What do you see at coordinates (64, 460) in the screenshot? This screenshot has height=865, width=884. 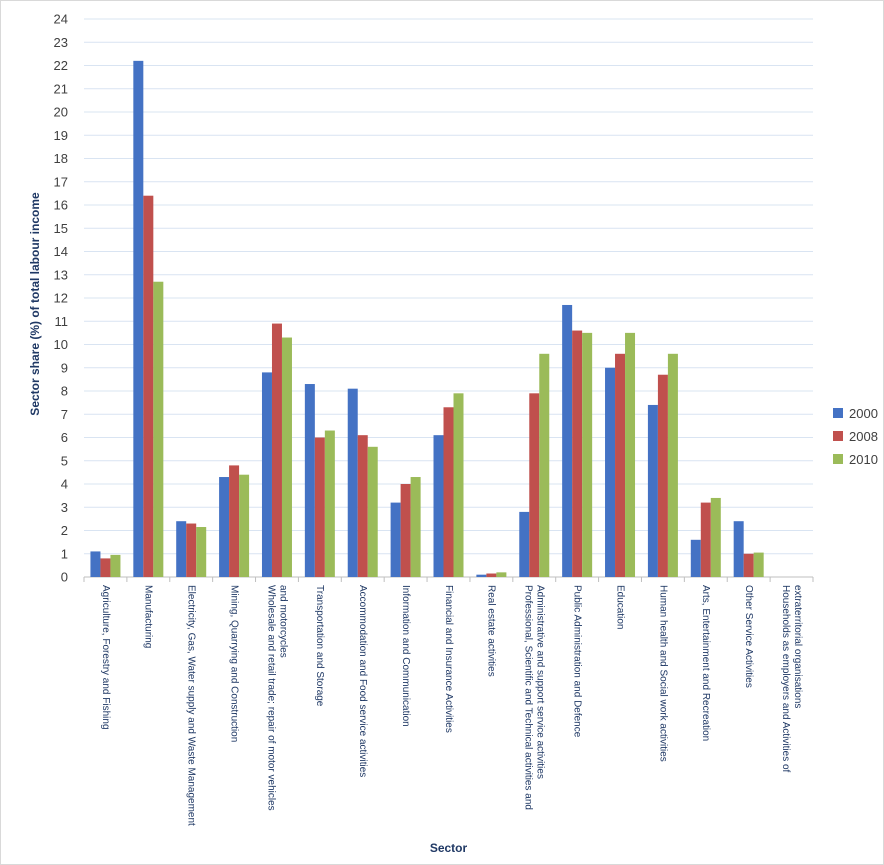 I see `y-tick-label: 5` at bounding box center [64, 460].